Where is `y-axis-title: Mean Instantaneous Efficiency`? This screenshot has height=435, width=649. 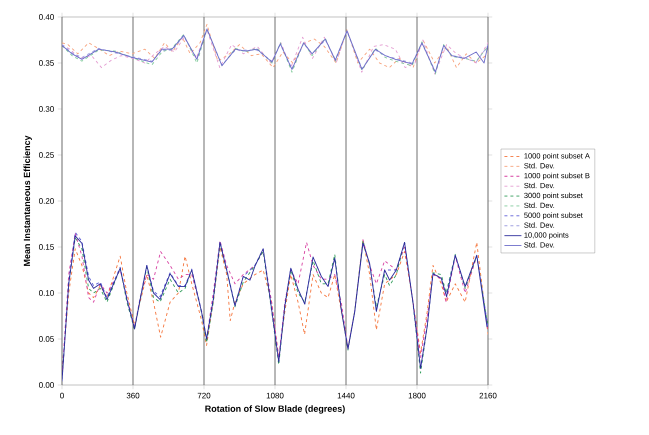
y-axis-title: Mean Instantaneous Efficiency is located at coordinates (28, 201).